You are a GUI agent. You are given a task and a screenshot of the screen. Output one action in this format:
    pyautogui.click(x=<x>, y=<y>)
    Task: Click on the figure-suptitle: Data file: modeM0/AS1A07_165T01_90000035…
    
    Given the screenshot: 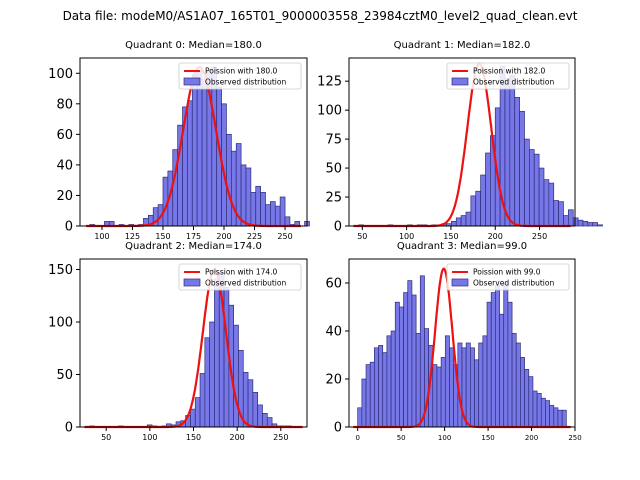 What is the action you would take?
    pyautogui.click(x=320, y=16)
    